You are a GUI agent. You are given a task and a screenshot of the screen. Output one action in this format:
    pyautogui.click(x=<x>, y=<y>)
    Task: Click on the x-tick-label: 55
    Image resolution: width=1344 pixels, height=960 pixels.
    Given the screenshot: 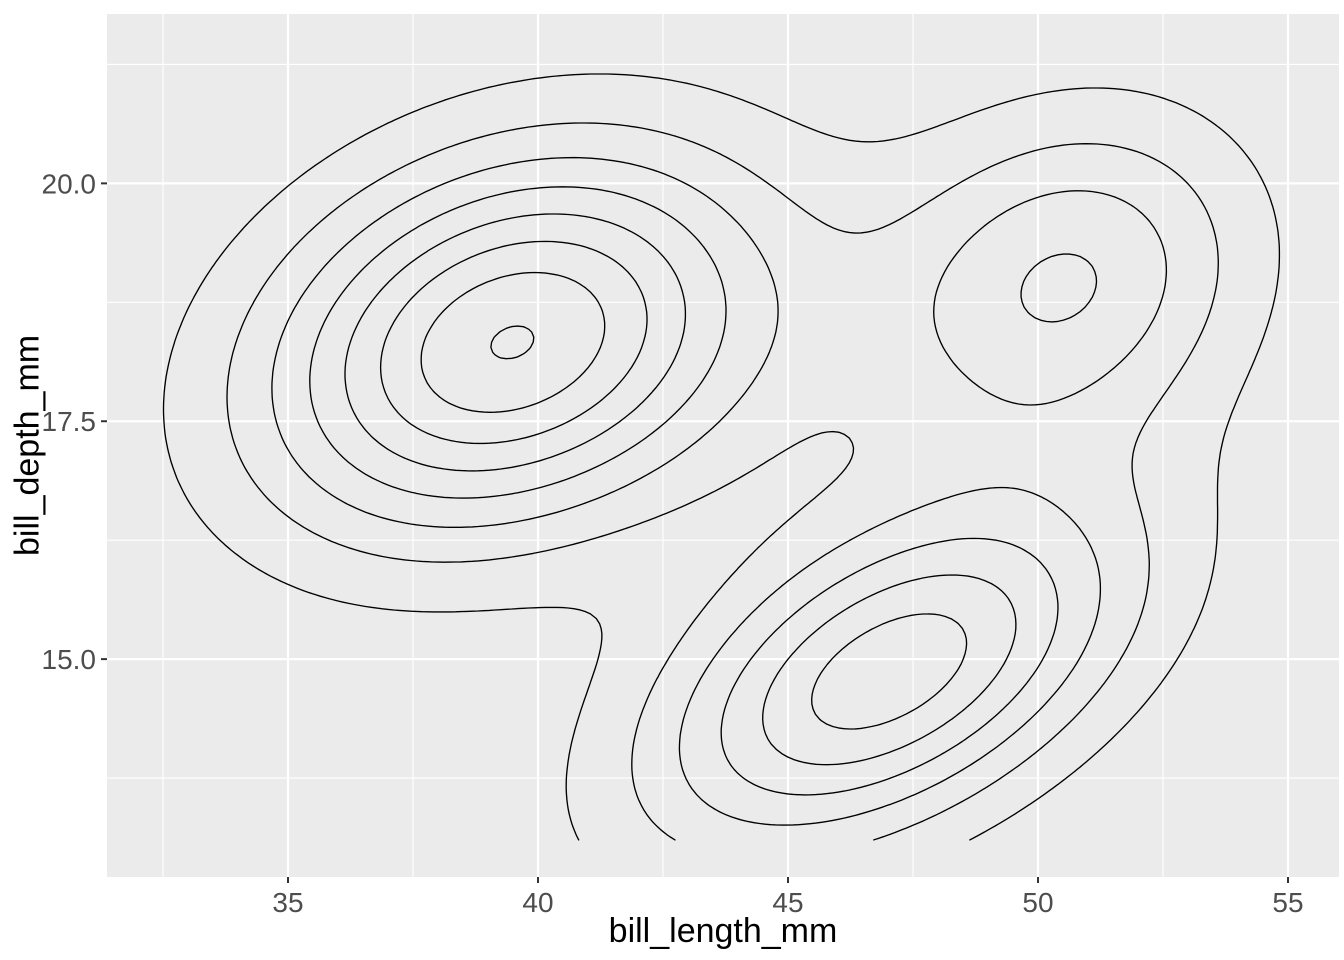 What is the action you would take?
    pyautogui.click(x=1287, y=902)
    